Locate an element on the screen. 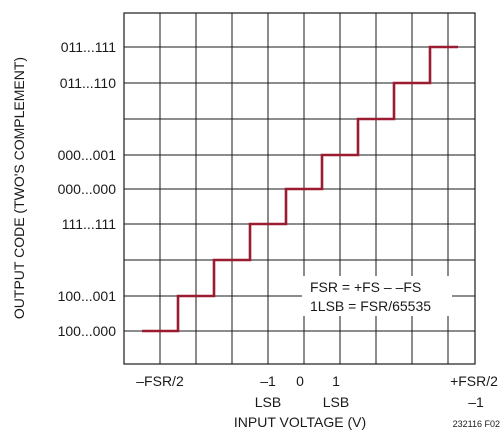 This screenshot has width=504, height=436. y-tick-label: 000...001 is located at coordinates (87, 155).